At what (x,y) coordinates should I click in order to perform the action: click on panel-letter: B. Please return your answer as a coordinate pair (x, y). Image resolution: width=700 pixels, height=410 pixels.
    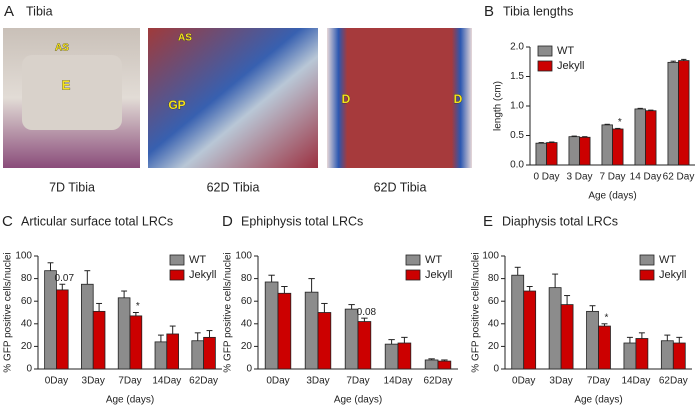
    Looking at the image, I should click on (489, 11).